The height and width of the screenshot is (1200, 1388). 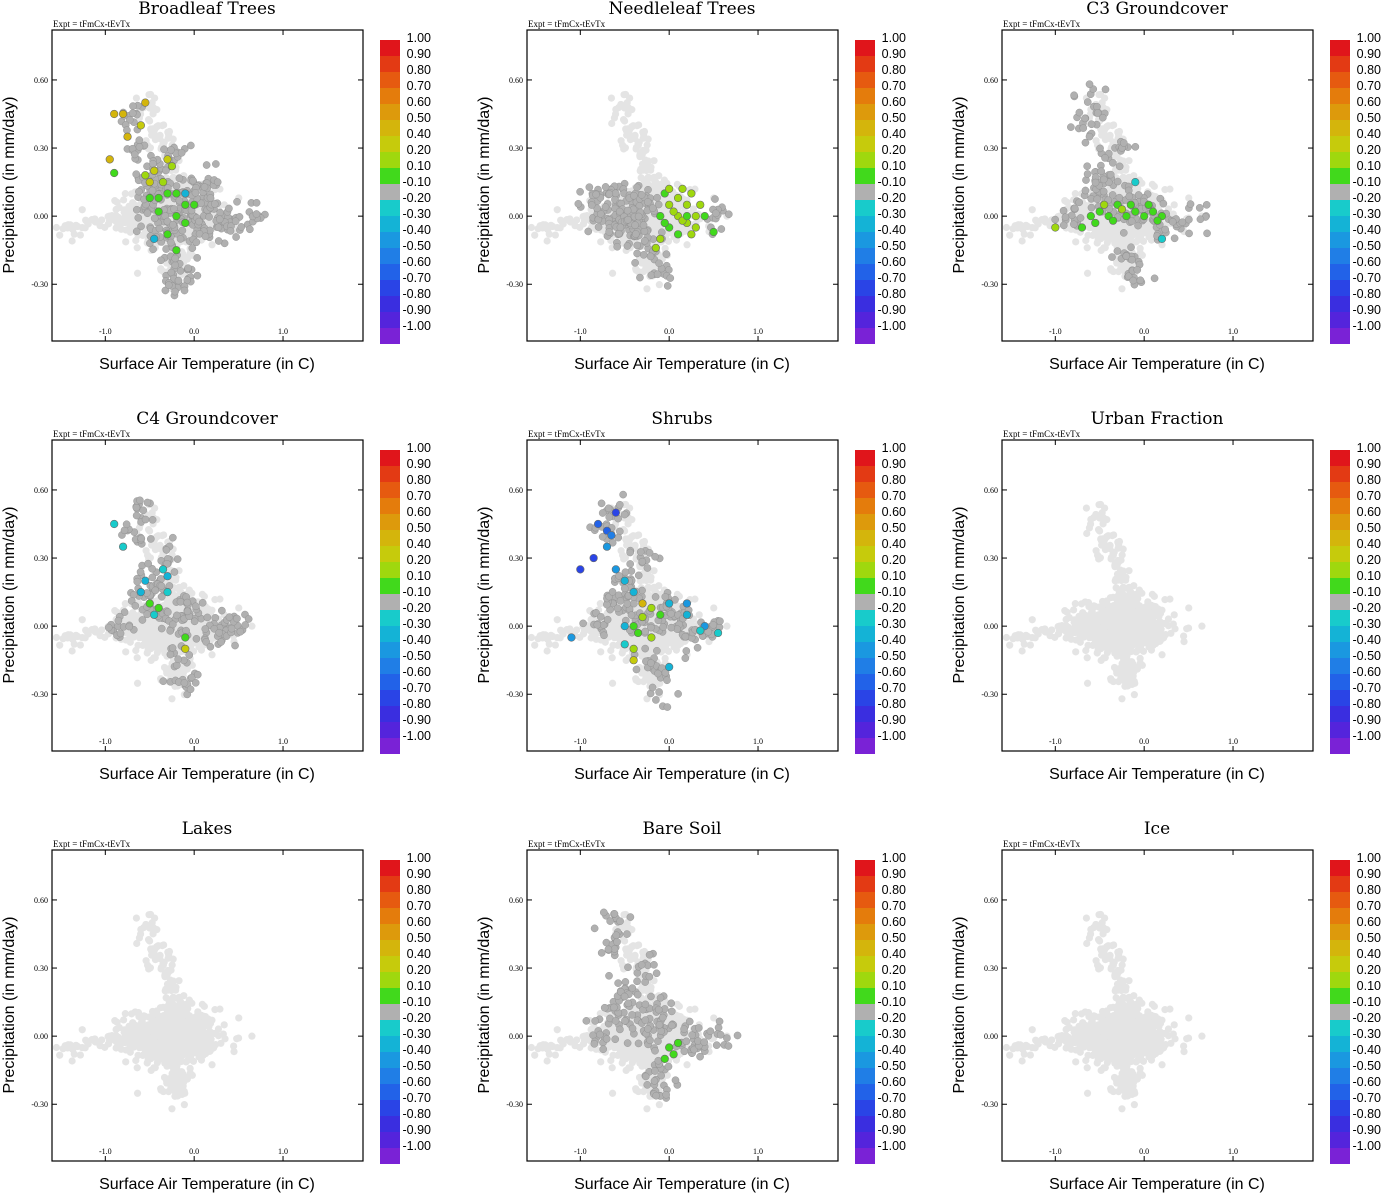 I want to click on colorbar-label: 0.20, so click(x=894, y=150).